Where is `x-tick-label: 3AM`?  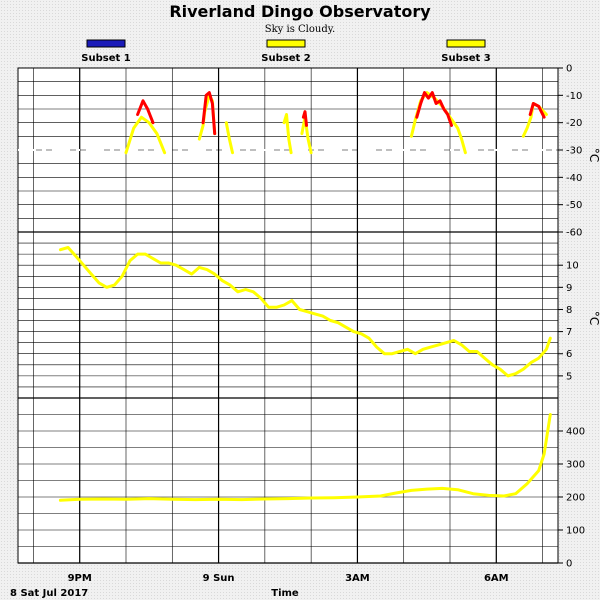
x-tick-label: 3AM is located at coordinates (357, 578).